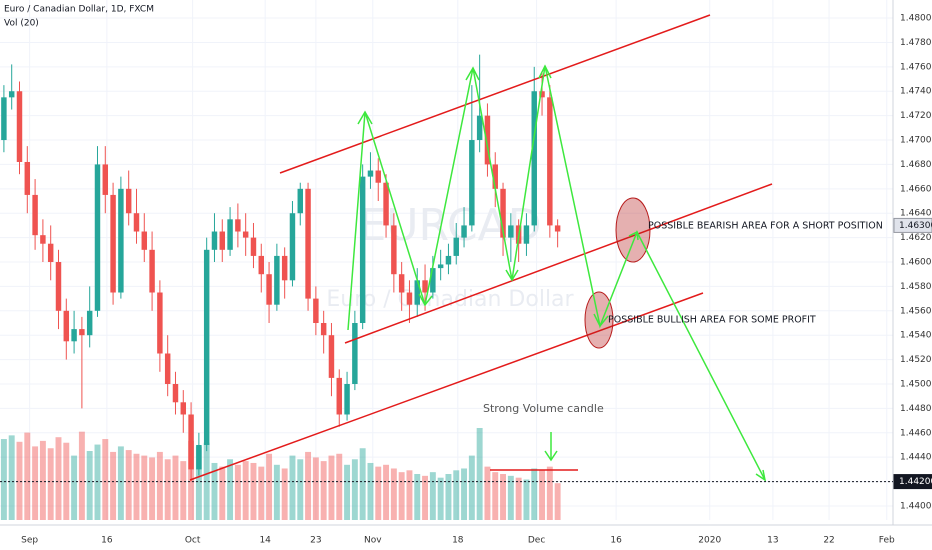 The height and width of the screenshot is (550, 932). Describe the element at coordinates (193, 541) in the screenshot. I see `x-tick-label: Oct` at that location.